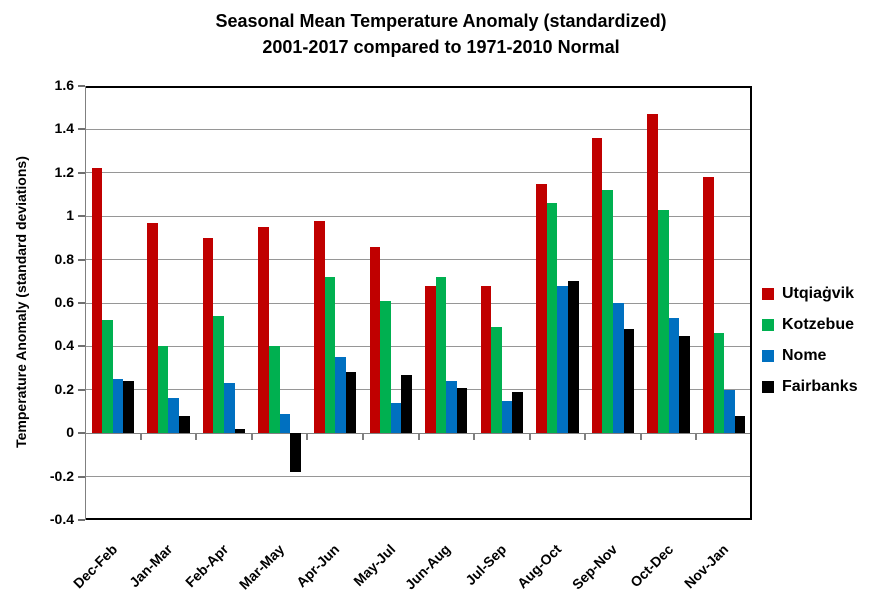  I want to click on bar-nome-nov-jan, so click(729, 411).